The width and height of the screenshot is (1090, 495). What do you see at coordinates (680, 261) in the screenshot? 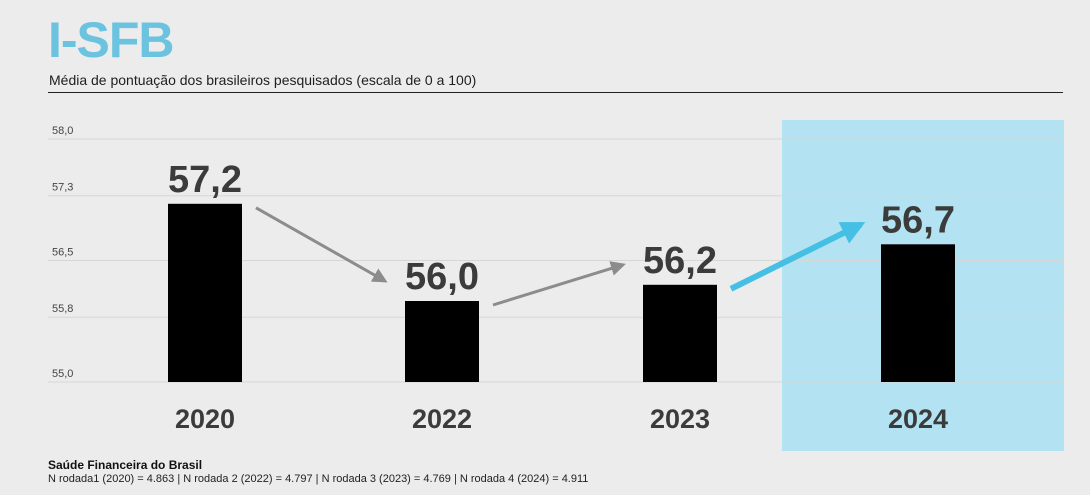
I see `value-label-2023: 56,2` at bounding box center [680, 261].